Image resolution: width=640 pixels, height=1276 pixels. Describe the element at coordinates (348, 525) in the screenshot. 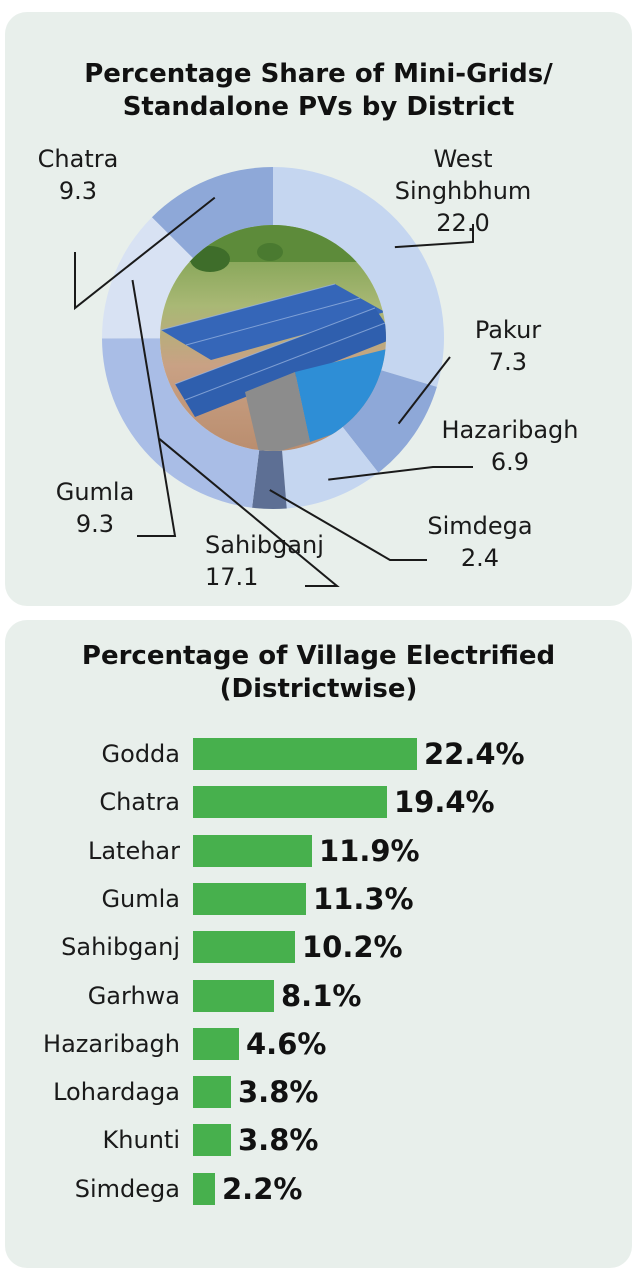

I see `leader-line-simdega` at that location.